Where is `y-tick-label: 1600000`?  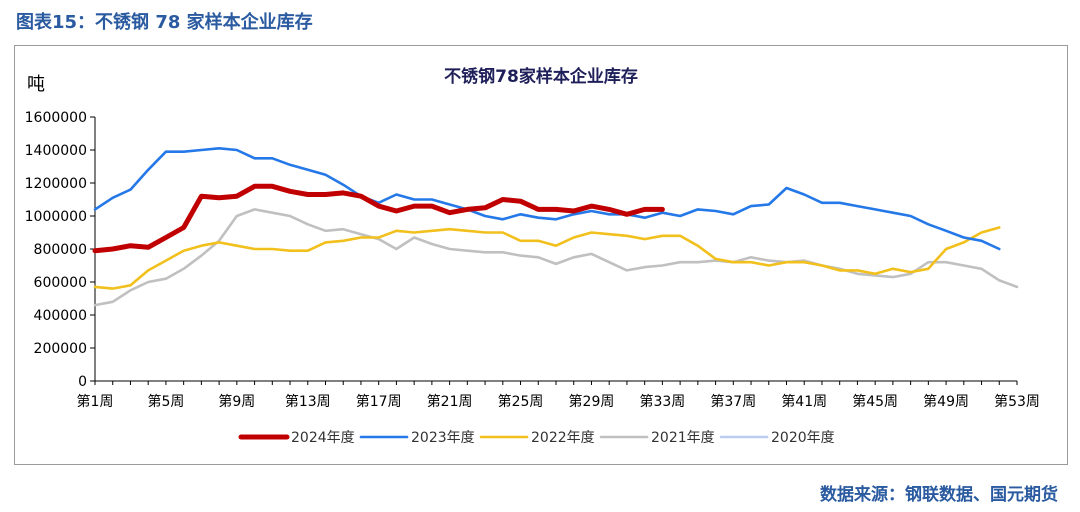 y-tick-label: 1600000 is located at coordinates (56, 118).